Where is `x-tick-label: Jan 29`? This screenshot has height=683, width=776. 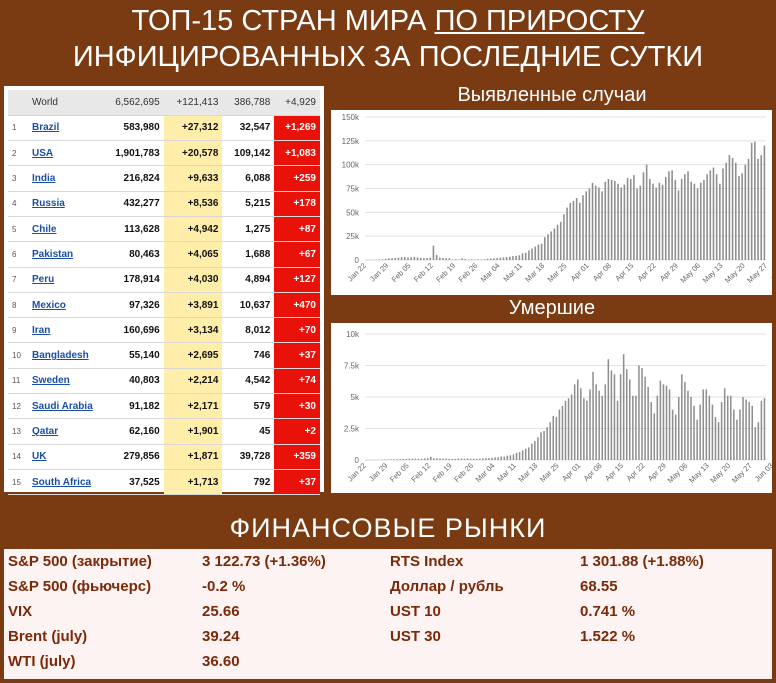
x-tick-label: Jan 29 is located at coordinates (378, 472).